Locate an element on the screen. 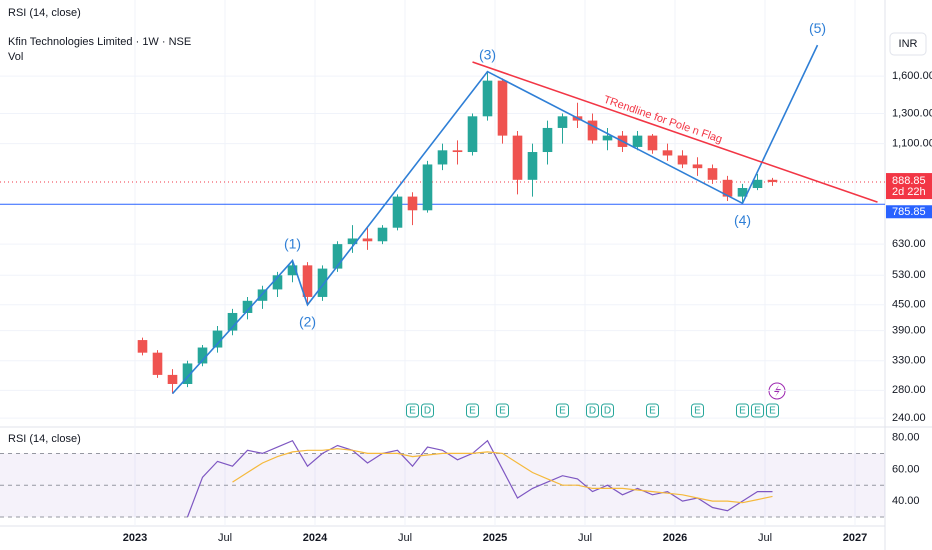 The width and height of the screenshot is (932, 550). wave-label: (5) is located at coordinates (817, 28).